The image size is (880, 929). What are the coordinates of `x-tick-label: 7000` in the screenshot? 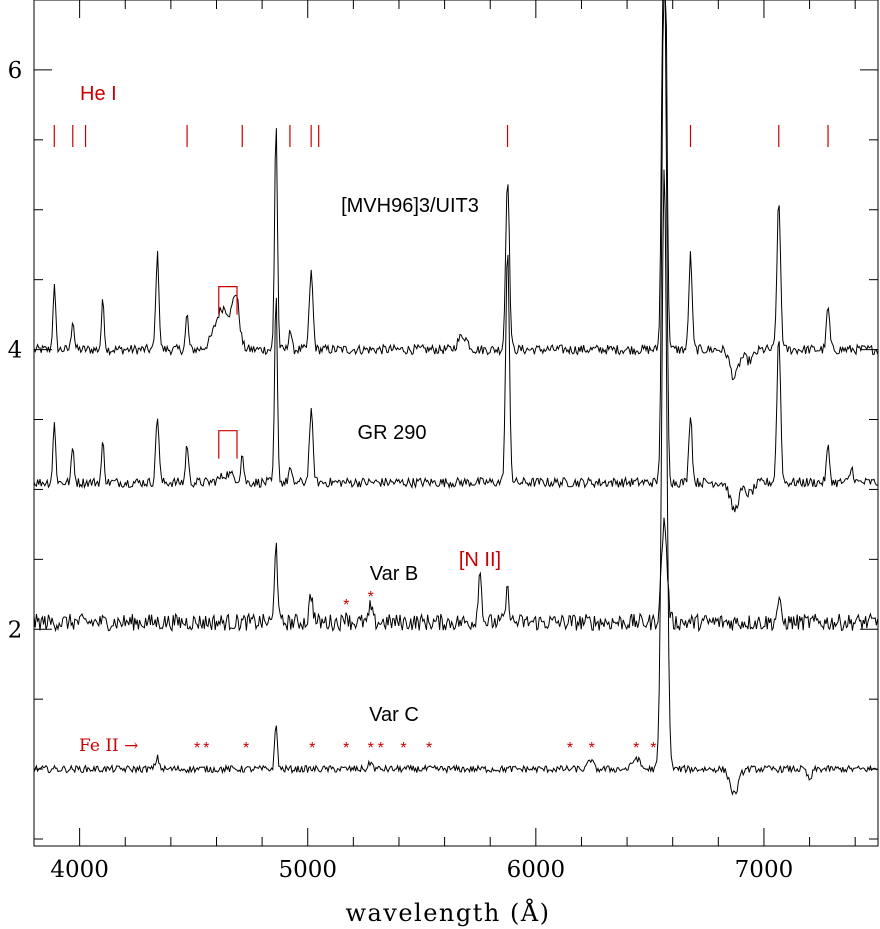 It's located at (764, 870).